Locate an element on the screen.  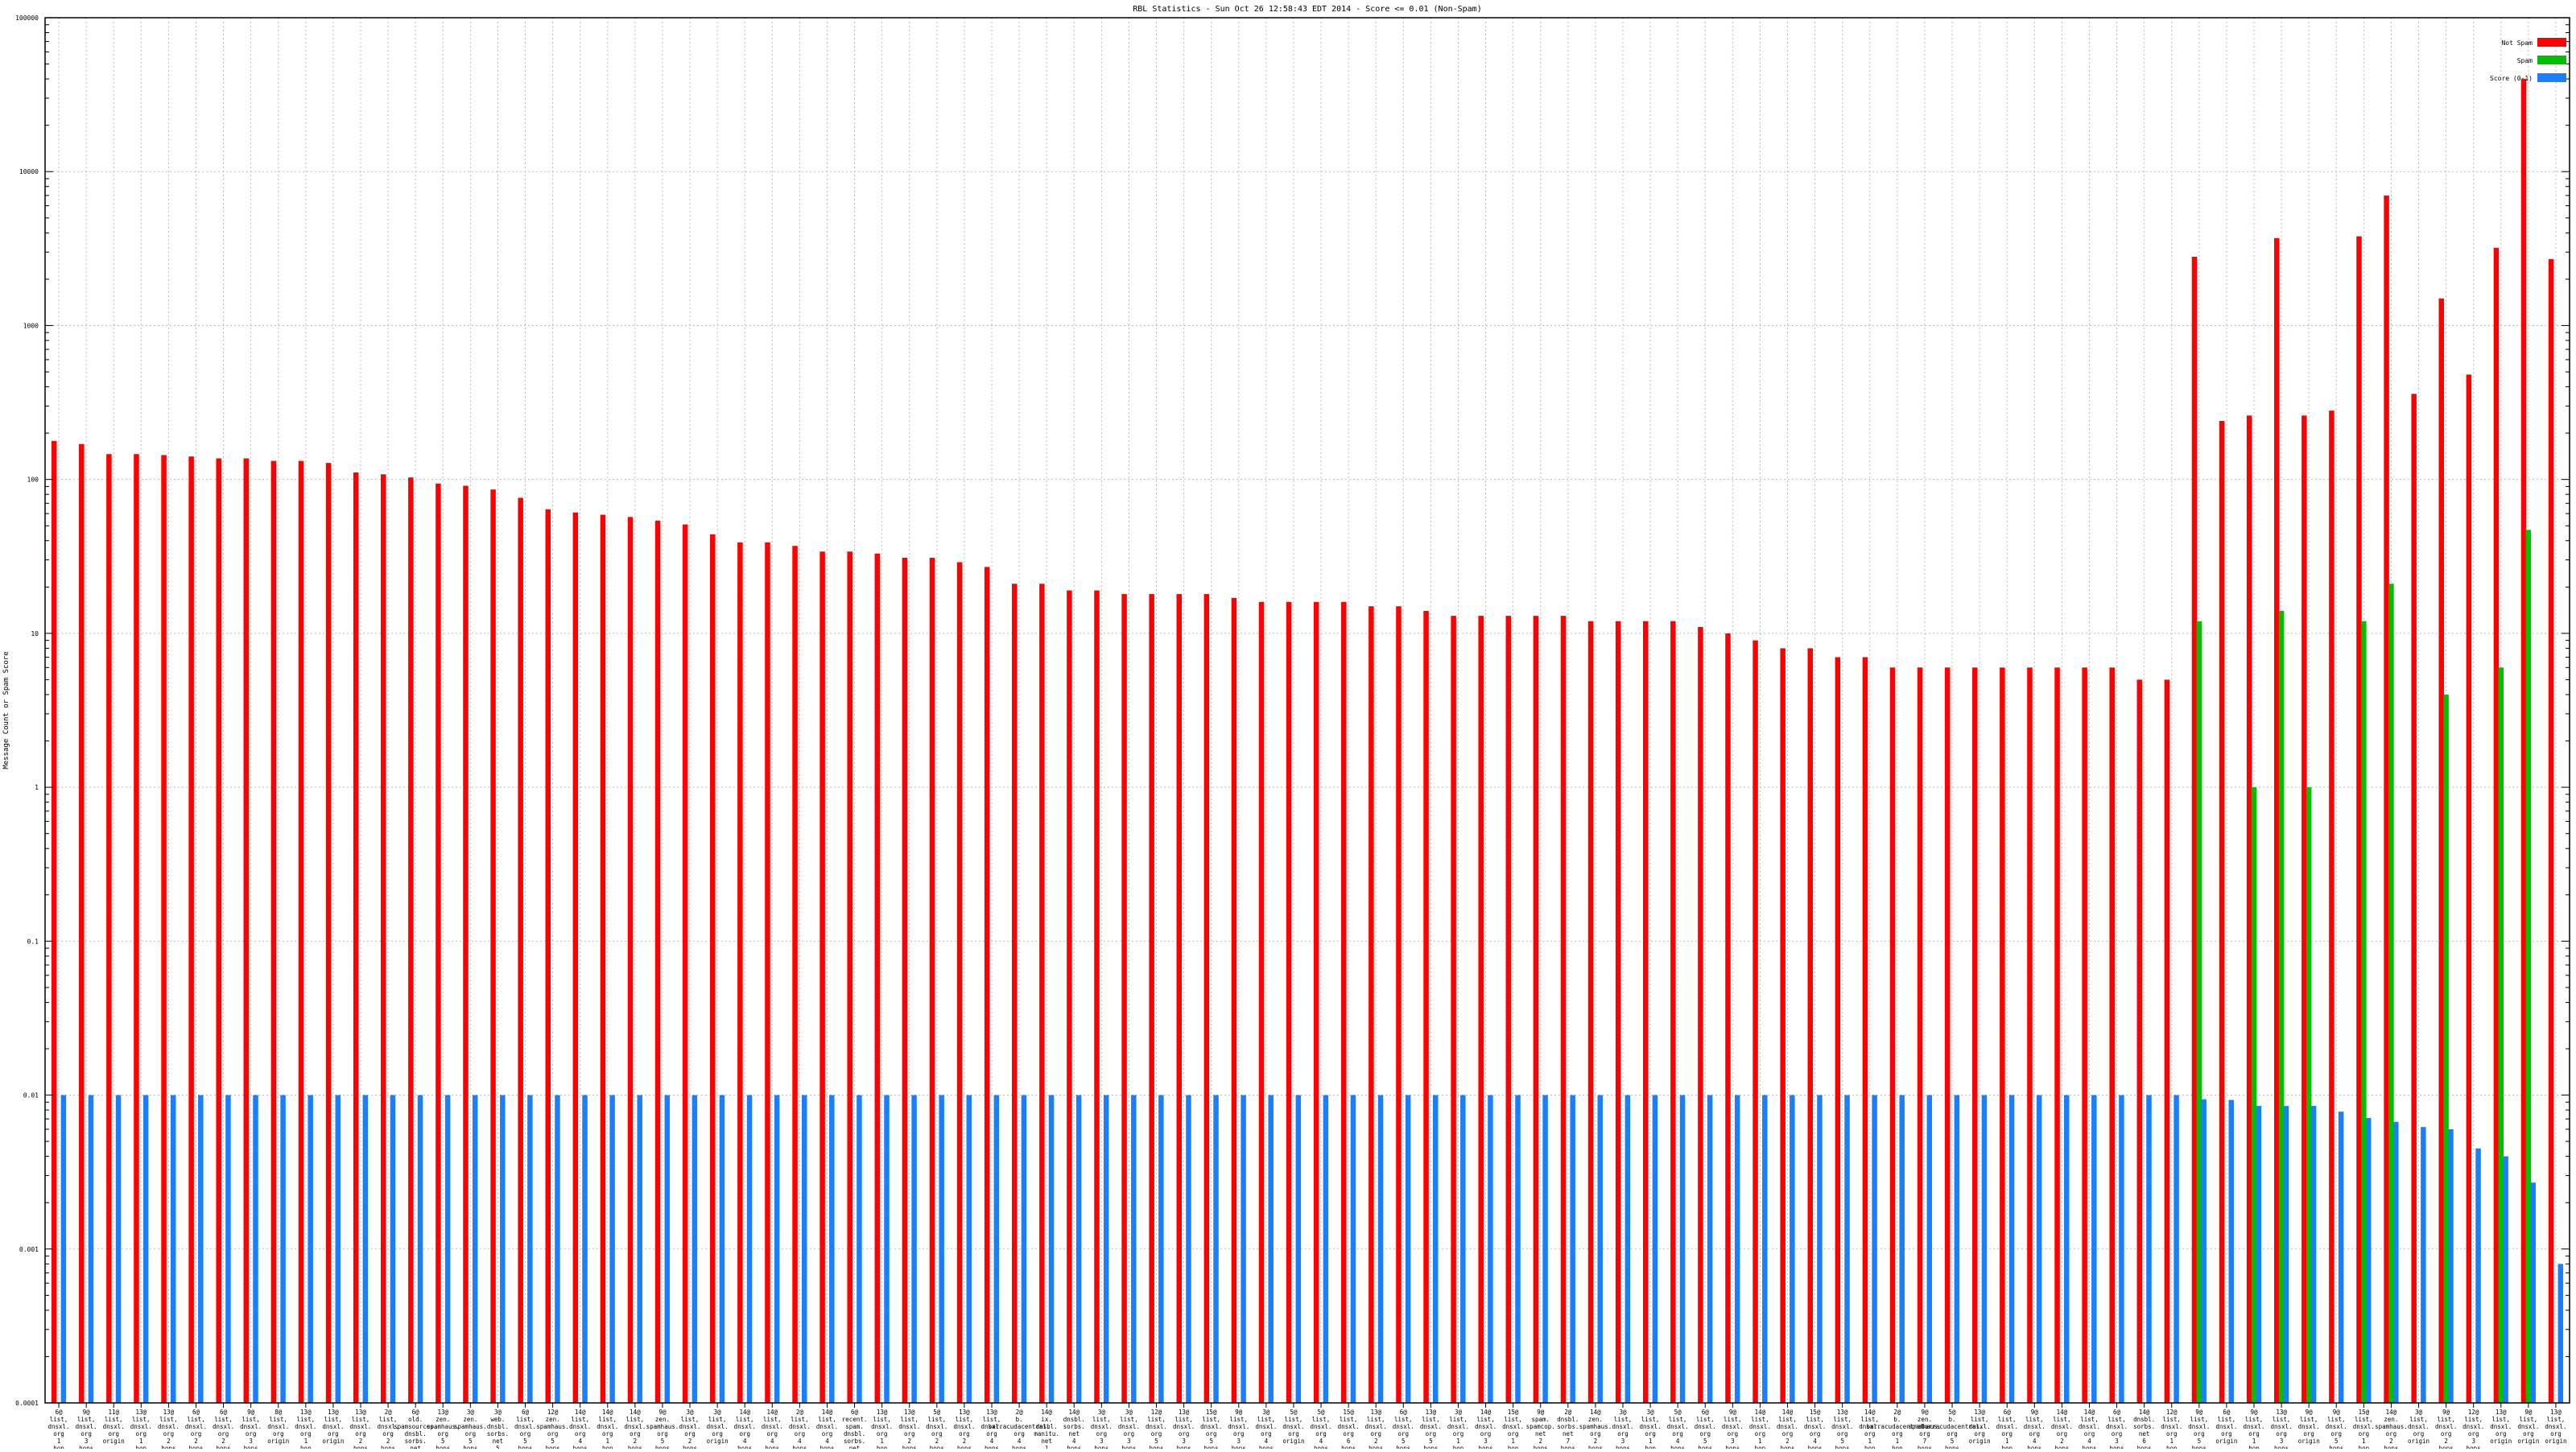
x-tick-label: 9@ list, dnsxl. org 2 hops is located at coordinates (2446, 1429).